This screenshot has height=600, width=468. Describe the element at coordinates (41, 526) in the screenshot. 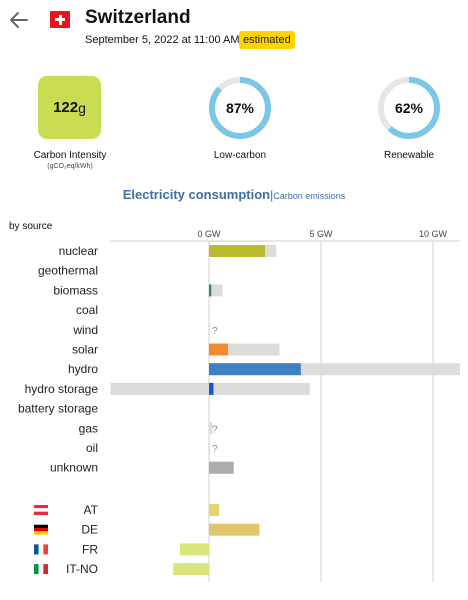

I see `germany-flag-icon` at that location.